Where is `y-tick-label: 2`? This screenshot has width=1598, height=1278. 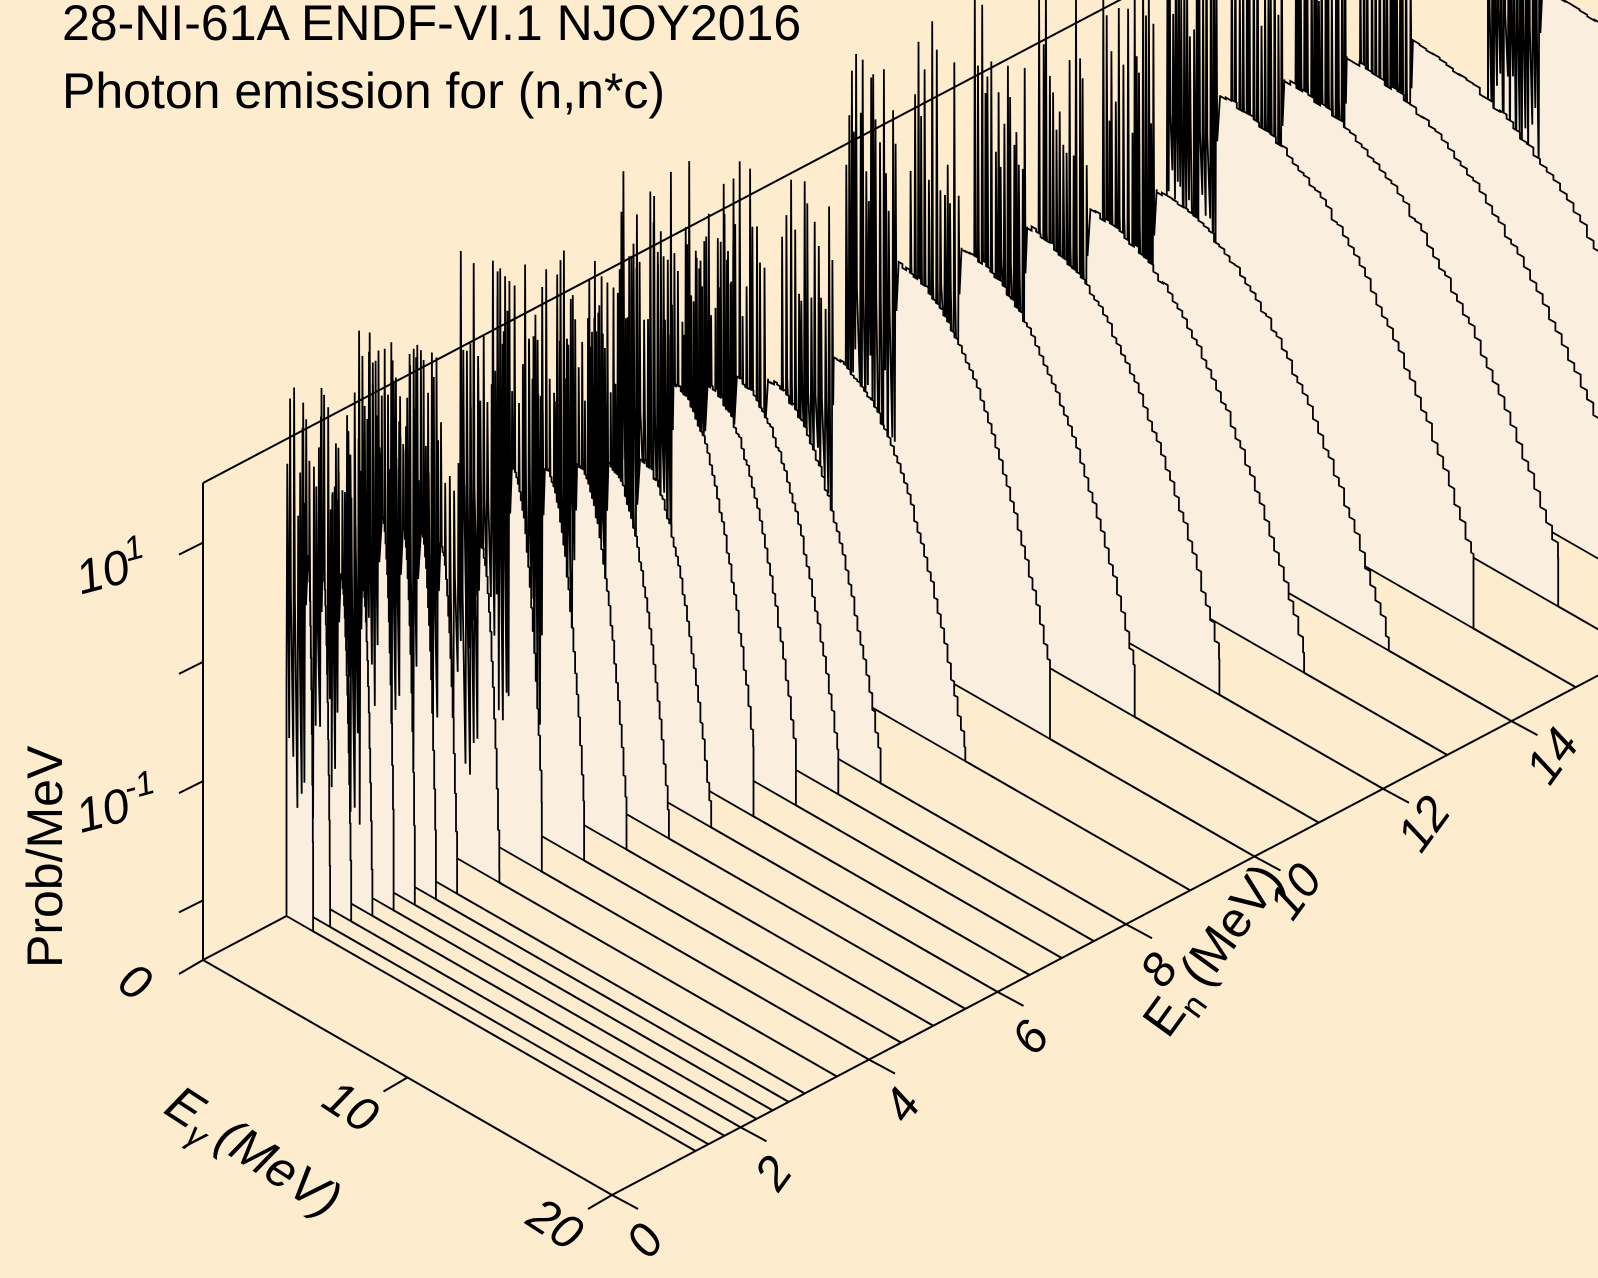 y-tick-label: 2 is located at coordinates (773, 1174).